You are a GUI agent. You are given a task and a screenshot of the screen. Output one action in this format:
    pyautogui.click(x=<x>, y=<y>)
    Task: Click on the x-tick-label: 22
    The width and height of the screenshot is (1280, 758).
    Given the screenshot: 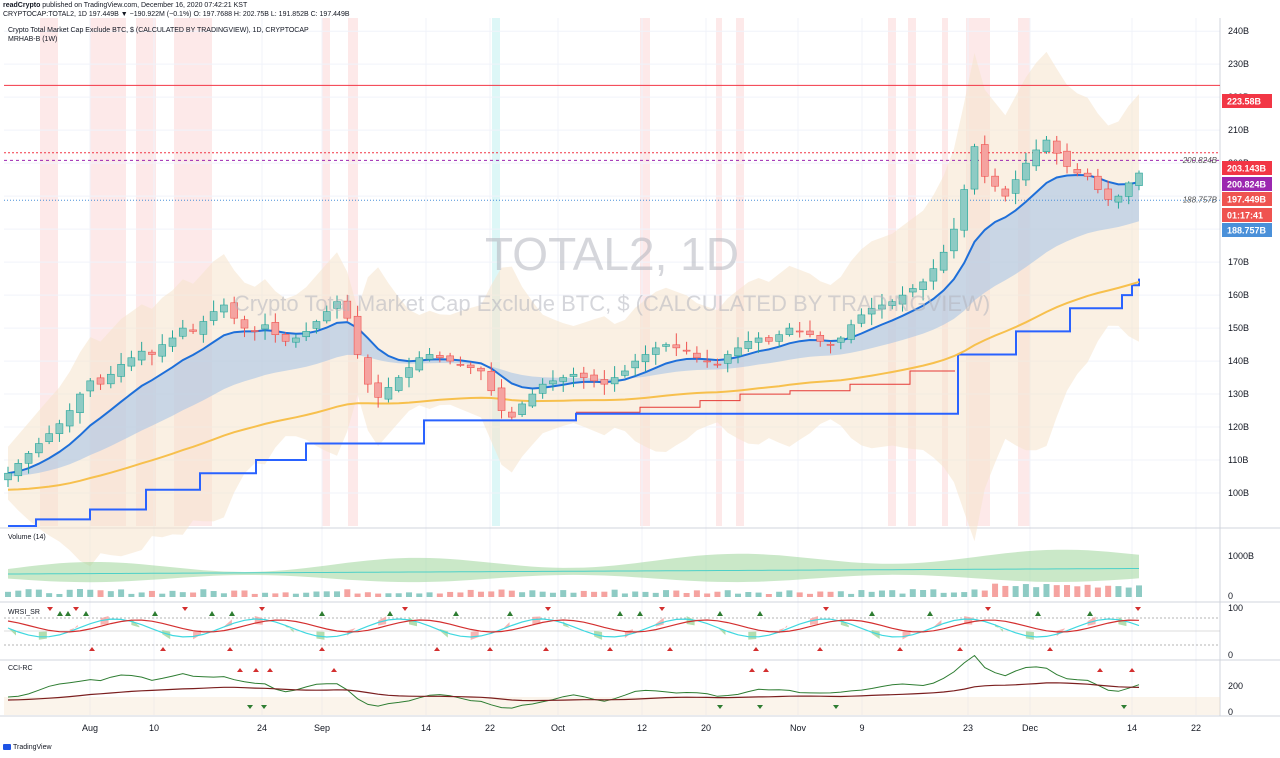 What is the action you would take?
    pyautogui.click(x=490, y=728)
    